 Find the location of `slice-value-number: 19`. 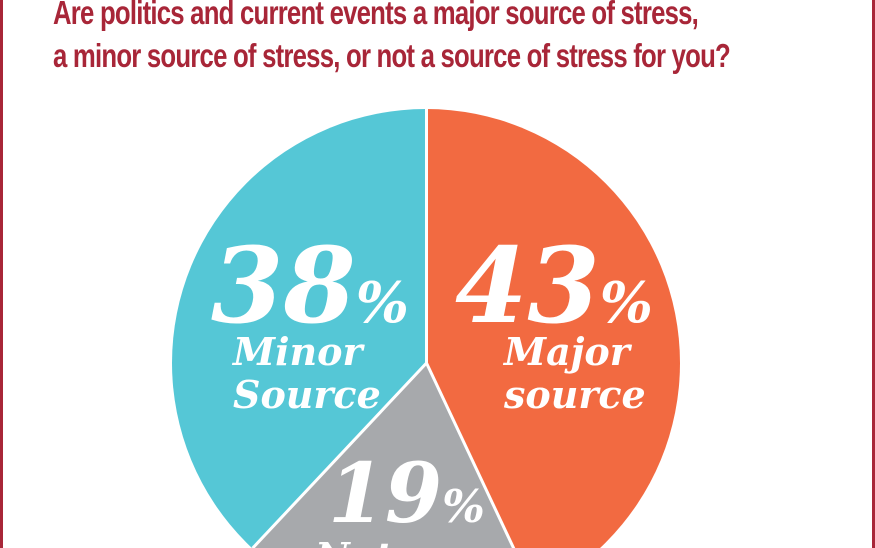

slice-value-number: 19 is located at coordinates (385, 494).